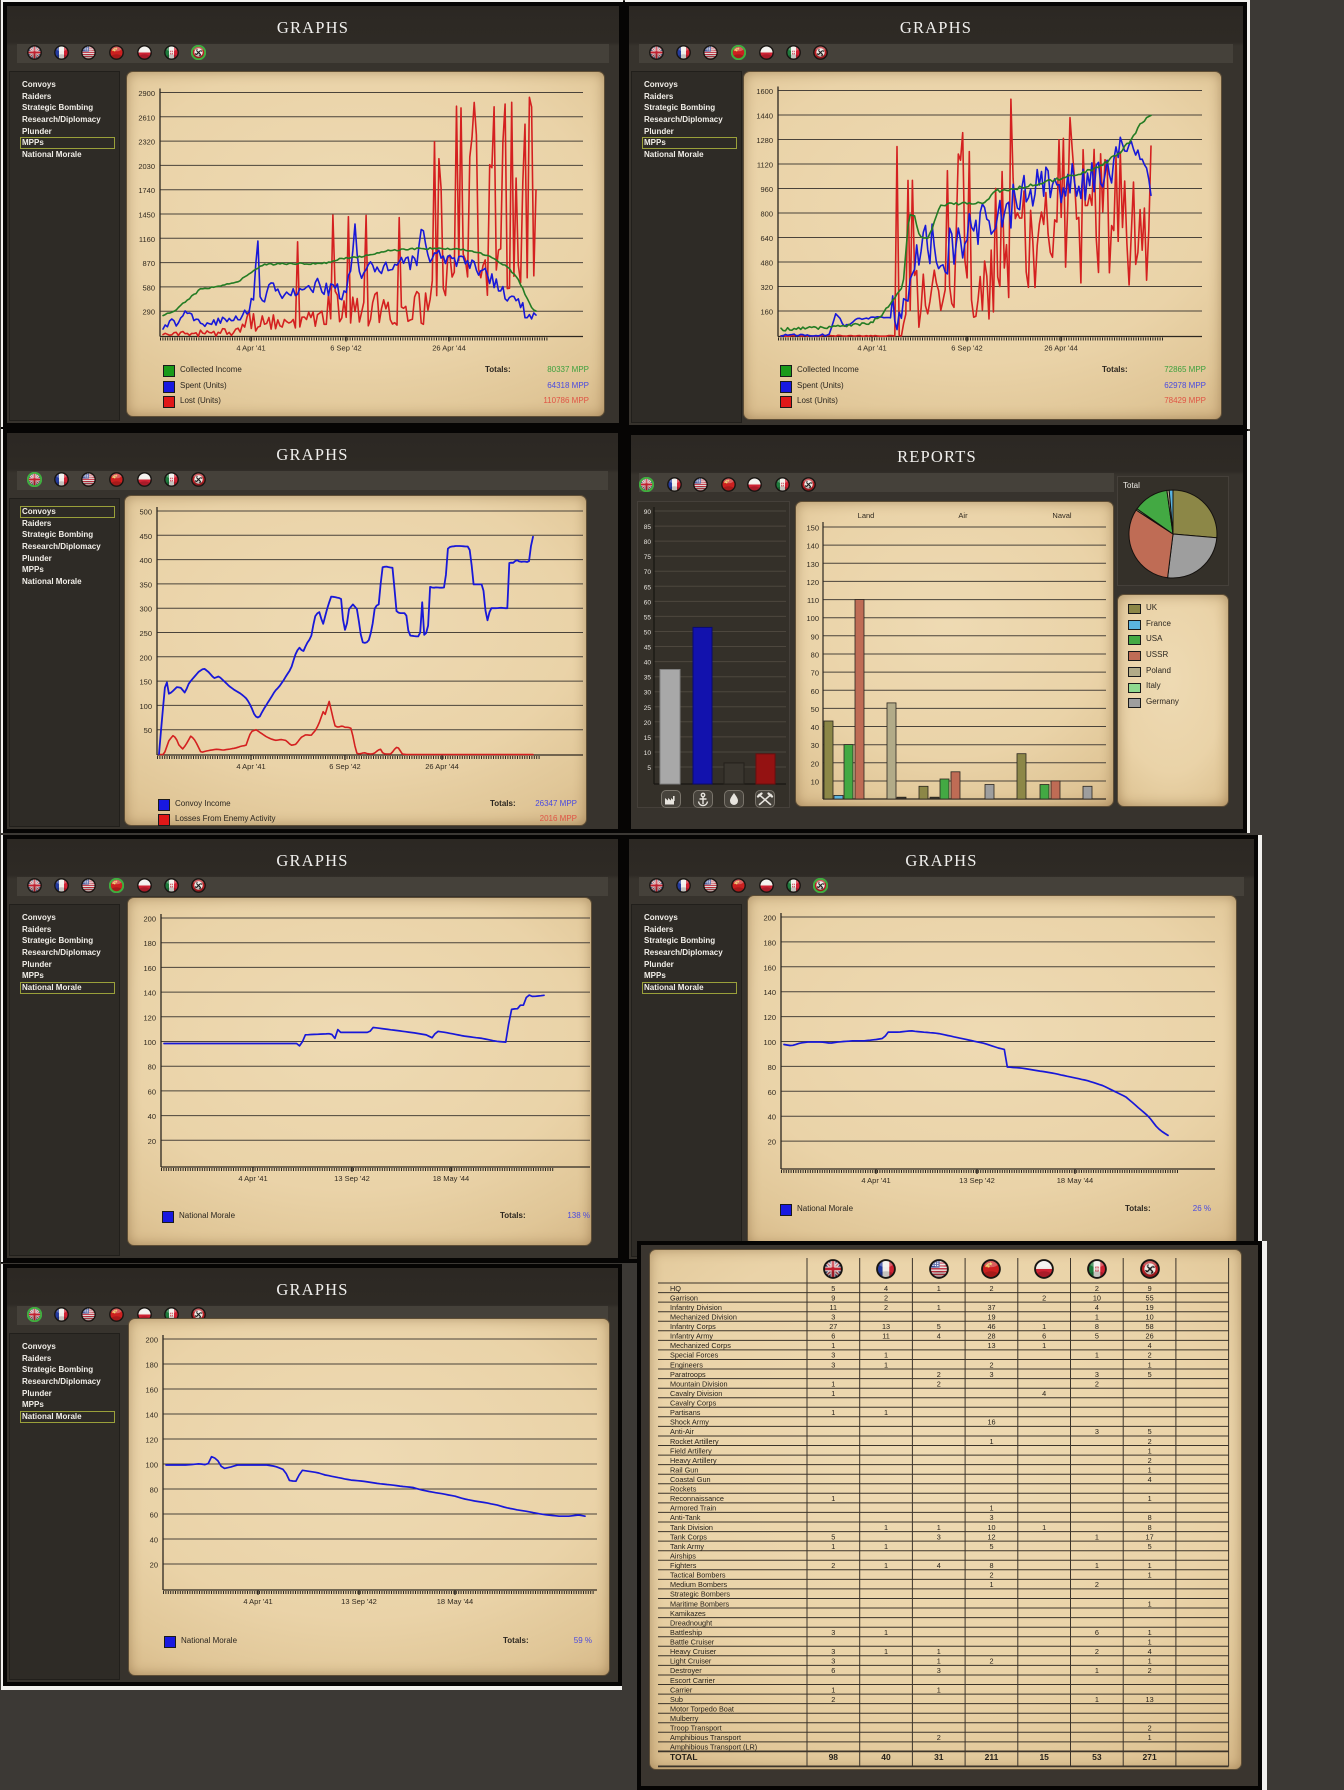 Image resolution: width=1344 pixels, height=1790 pixels. Describe the element at coordinates (145, 609) in the screenshot. I see `svg-text: 300` at that location.